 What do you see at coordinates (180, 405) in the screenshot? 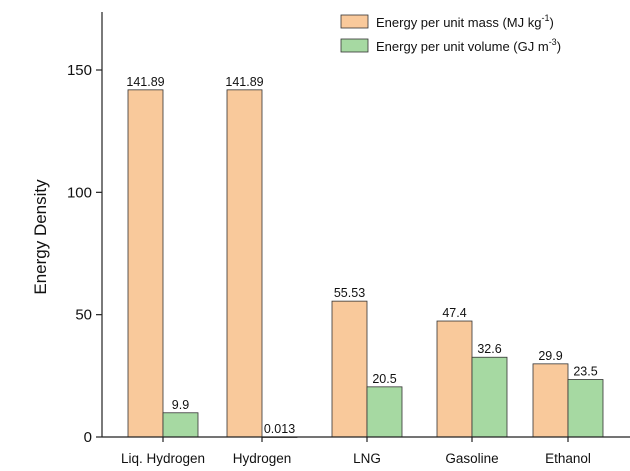
I see `data-label-volume-0: 9.9` at bounding box center [180, 405].